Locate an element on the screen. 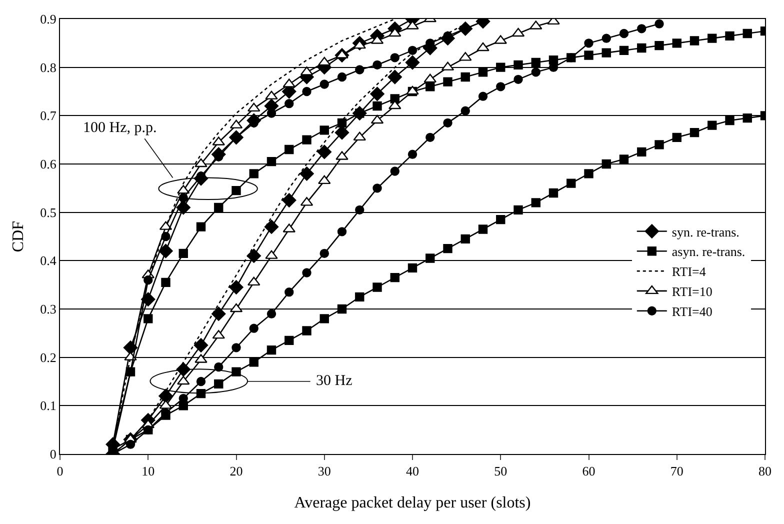 The height and width of the screenshot is (524, 784). y-axis-title: CDF is located at coordinates (19, 236).